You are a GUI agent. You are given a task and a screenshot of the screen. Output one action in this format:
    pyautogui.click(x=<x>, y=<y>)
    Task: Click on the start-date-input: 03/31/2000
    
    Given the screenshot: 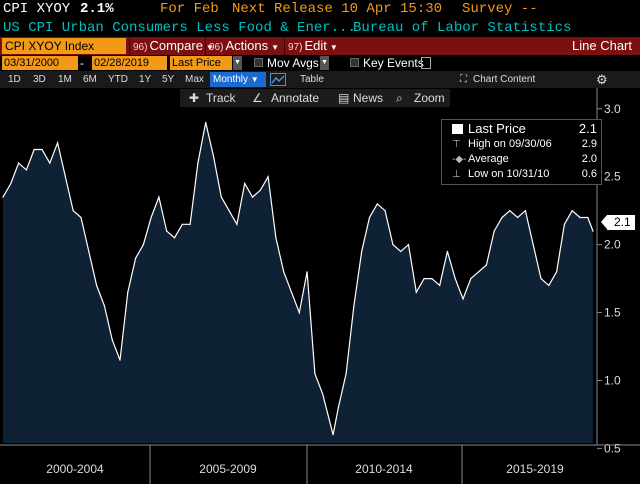 What is the action you would take?
    pyautogui.click(x=40, y=63)
    